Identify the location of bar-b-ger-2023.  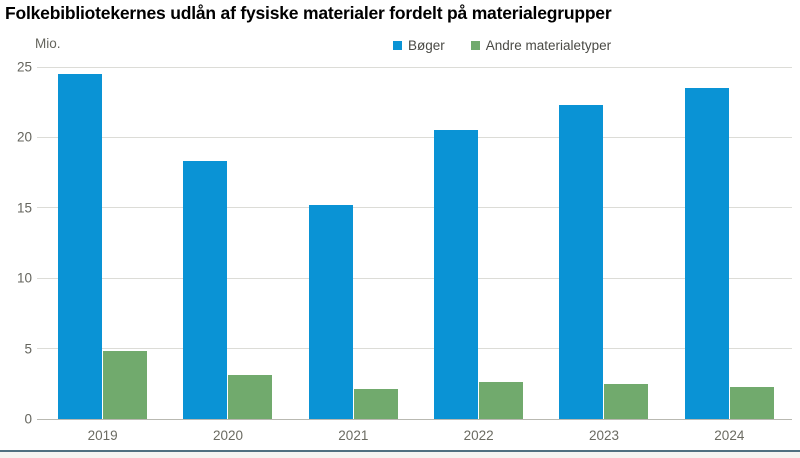
(581, 262).